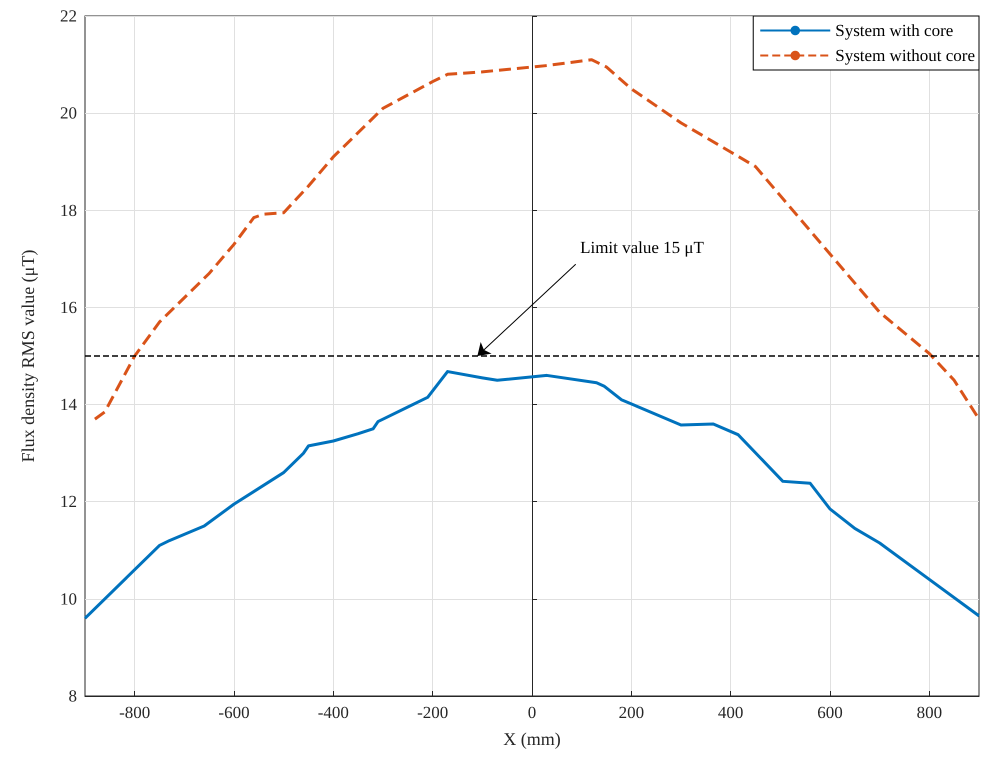 Image resolution: width=981 pixels, height=768 pixels. Describe the element at coordinates (830, 712) in the screenshot. I see `x-tick-label: 600` at that location.